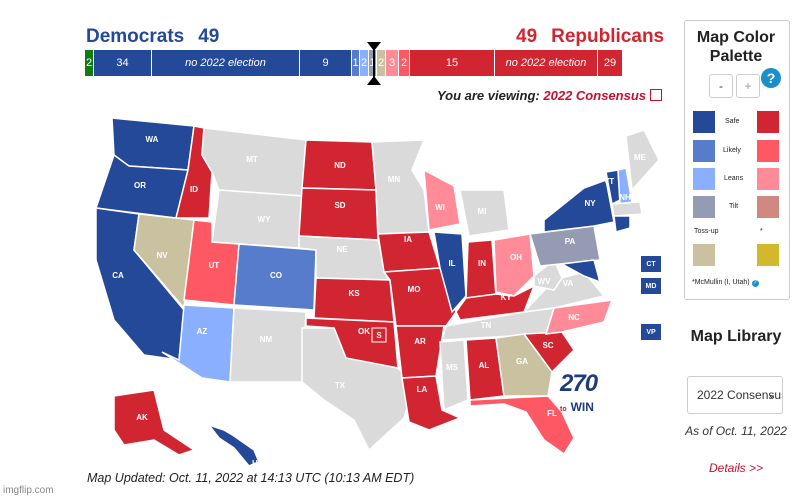 The width and height of the screenshot is (808, 499). Describe the element at coordinates (374, 46) in the screenshot. I see `majority-marker-top` at that location.